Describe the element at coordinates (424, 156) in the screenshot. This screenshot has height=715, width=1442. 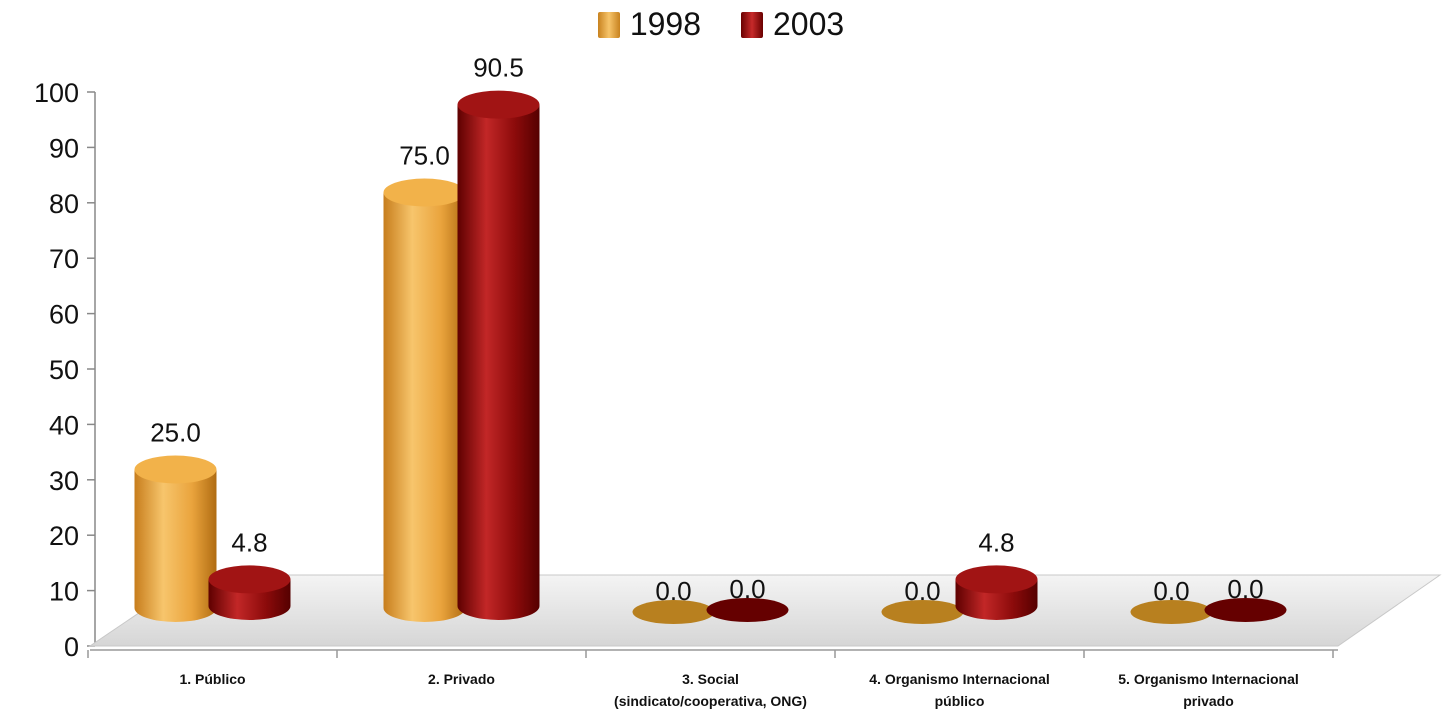
I see `bar-label-1998-2: 75.0` at that location.